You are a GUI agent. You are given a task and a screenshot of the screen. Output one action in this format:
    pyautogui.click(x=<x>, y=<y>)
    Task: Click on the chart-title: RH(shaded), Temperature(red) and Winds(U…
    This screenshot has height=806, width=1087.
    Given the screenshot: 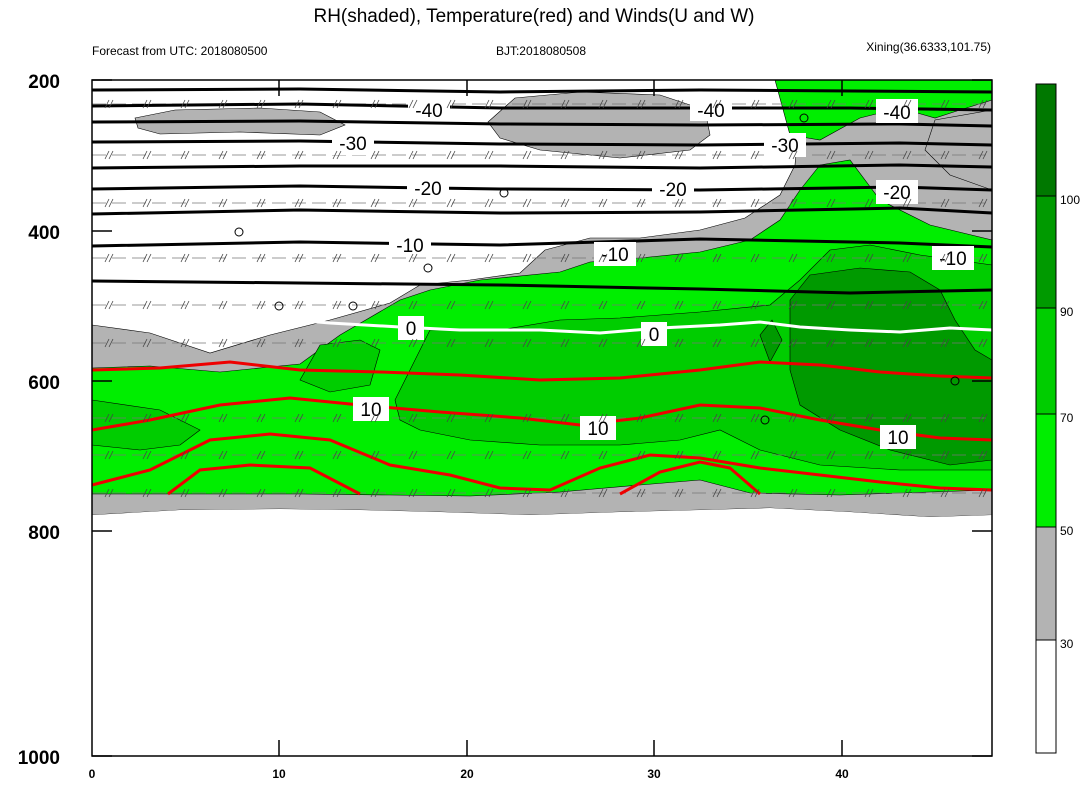 What is the action you would take?
    pyautogui.click(x=533, y=16)
    